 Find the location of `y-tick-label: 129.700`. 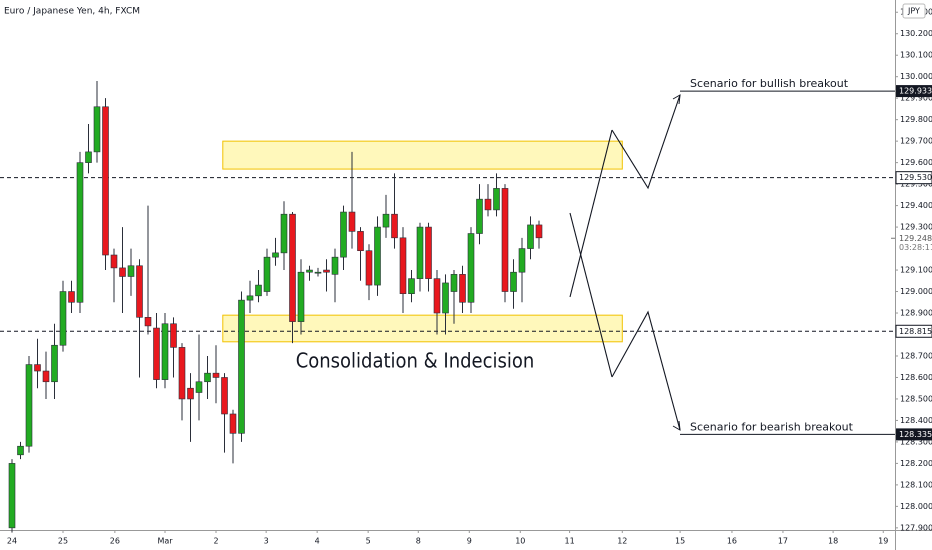

y-tick-label: 129.700 is located at coordinates (916, 141).